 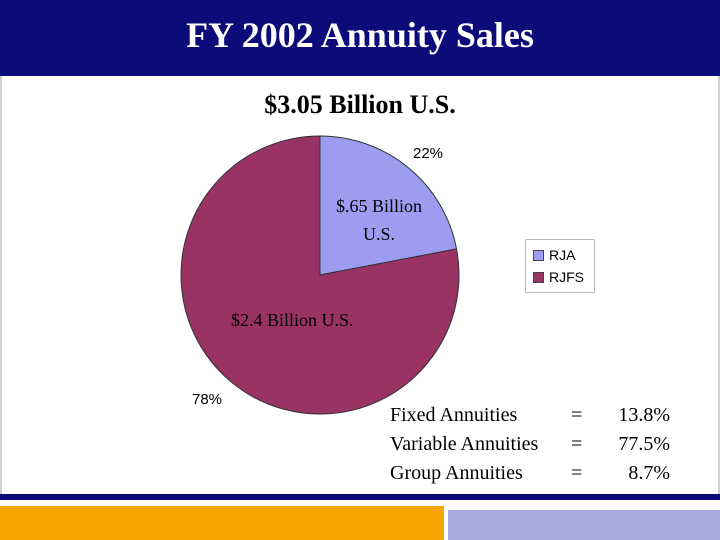 What do you see at coordinates (464, 444) in the screenshot?
I see `breakdown-name: Variable Annuities` at bounding box center [464, 444].